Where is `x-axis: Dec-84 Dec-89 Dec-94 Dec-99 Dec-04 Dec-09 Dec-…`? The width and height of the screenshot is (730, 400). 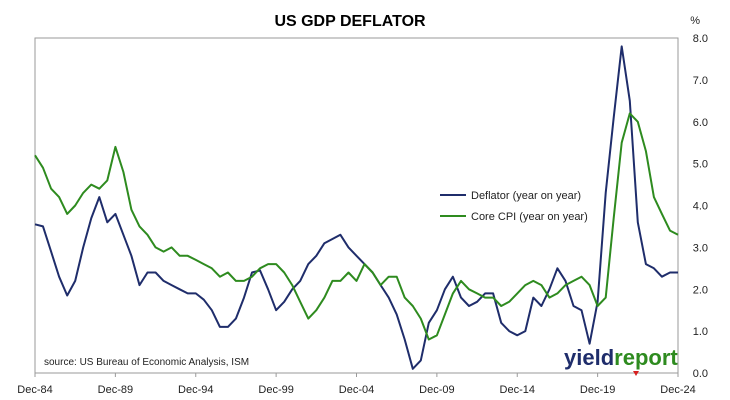 x-axis: Dec-84 Dec-89 Dec-94 Dec-99 Dec-04 Dec-09 Dec-… is located at coordinates (356, 384).